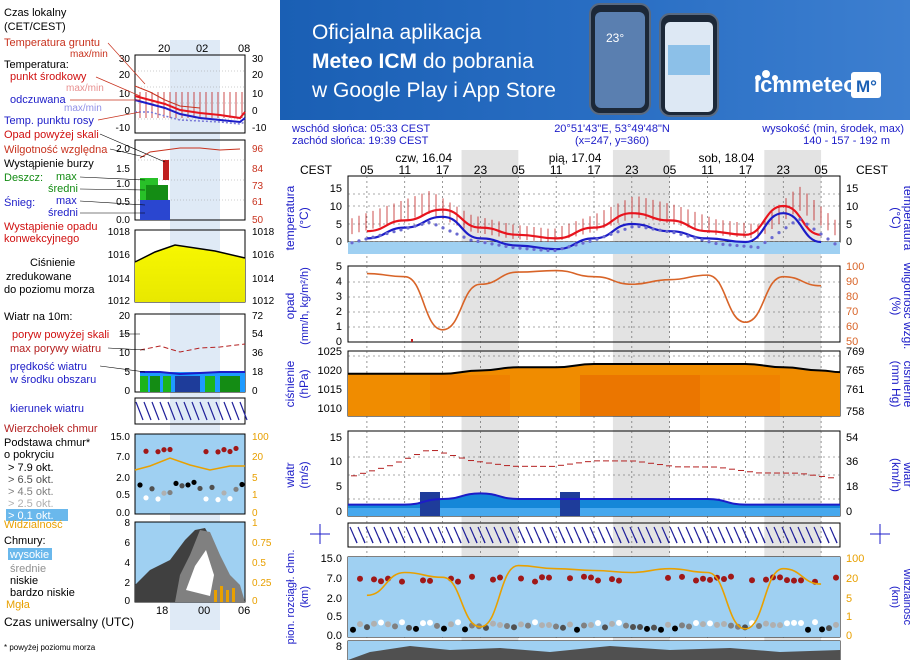  I want to click on legend-hum-tick: 61, so click(258, 202).